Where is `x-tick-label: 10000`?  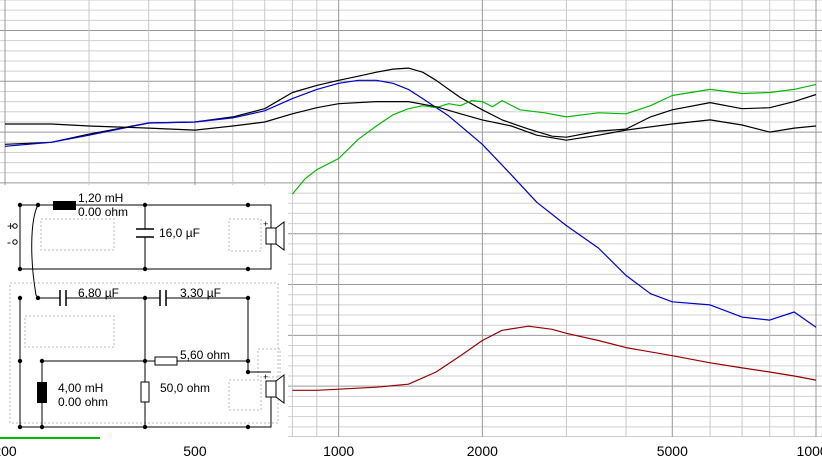 x-tick-label: 10000 is located at coordinates (809, 451).